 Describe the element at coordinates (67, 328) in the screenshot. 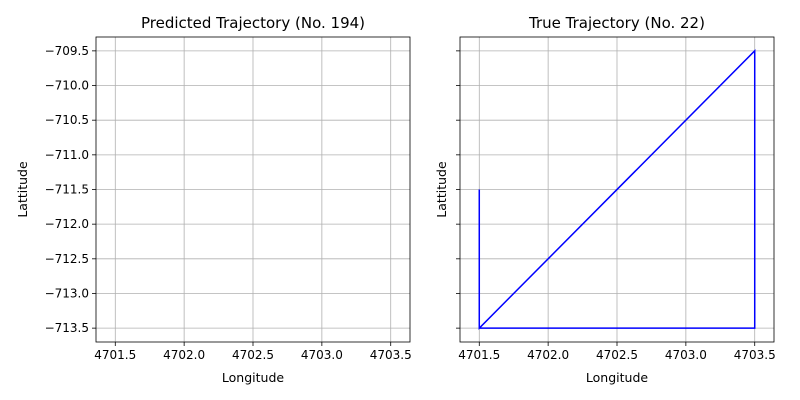

I see `y-tick-label: −713.5` at that location.